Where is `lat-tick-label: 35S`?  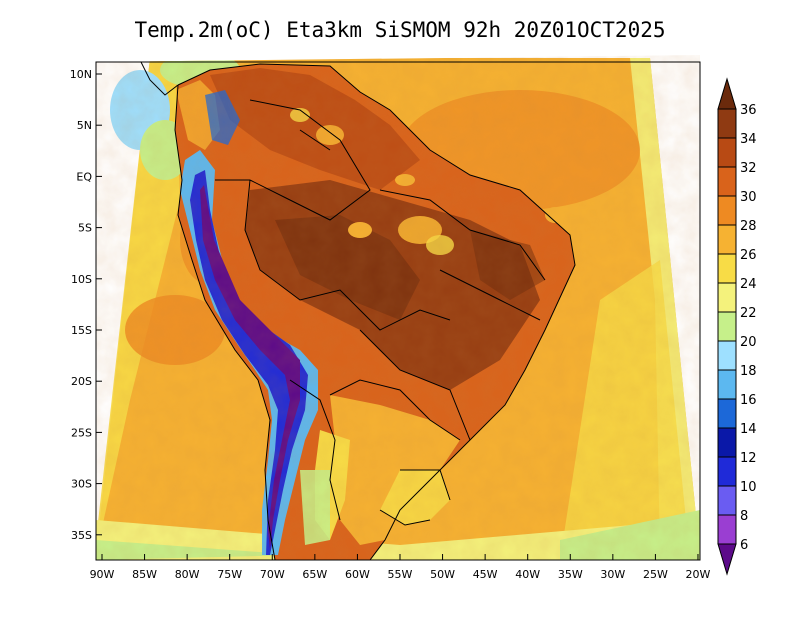
lat-tick-label: 35S is located at coordinates (81, 535).